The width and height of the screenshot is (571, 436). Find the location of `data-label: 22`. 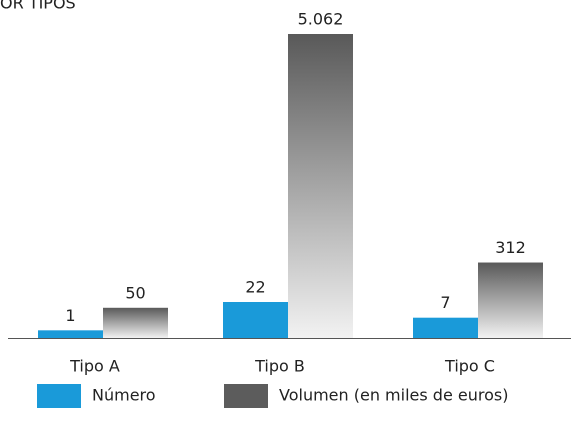

data-label: 22 is located at coordinates (255, 287).